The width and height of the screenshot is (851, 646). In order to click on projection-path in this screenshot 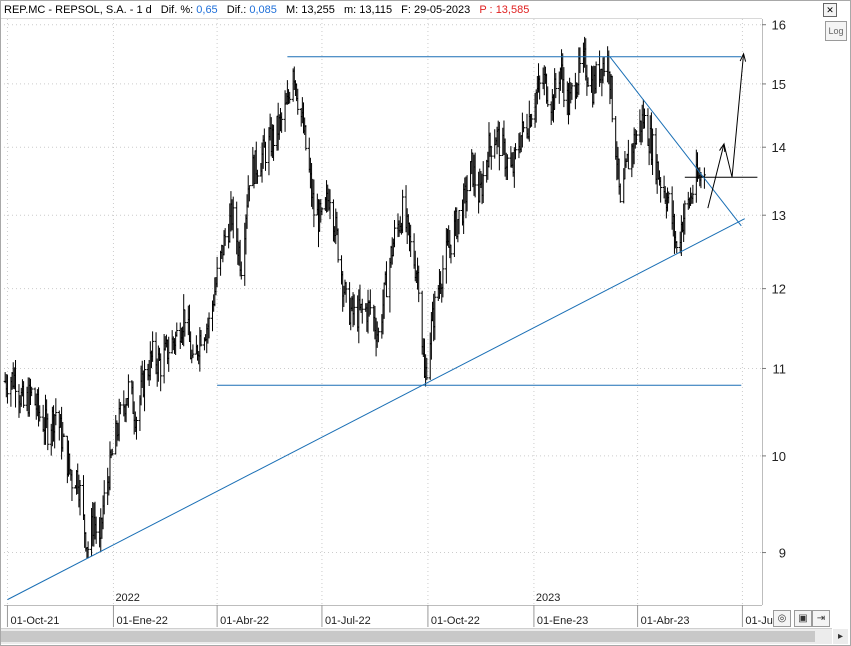, I will do `click(726, 131)`.